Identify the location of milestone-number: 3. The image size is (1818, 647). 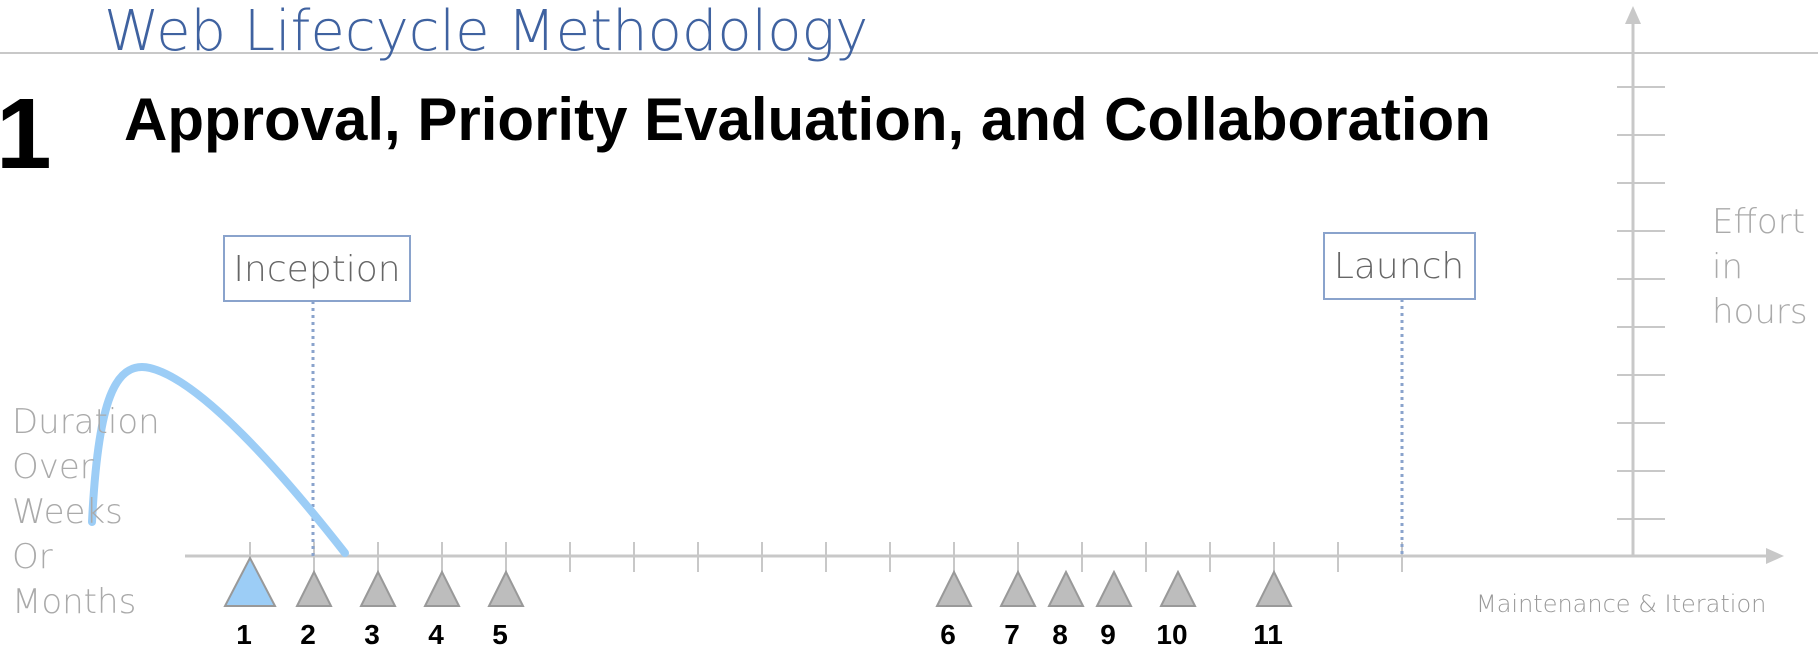
(372, 633).